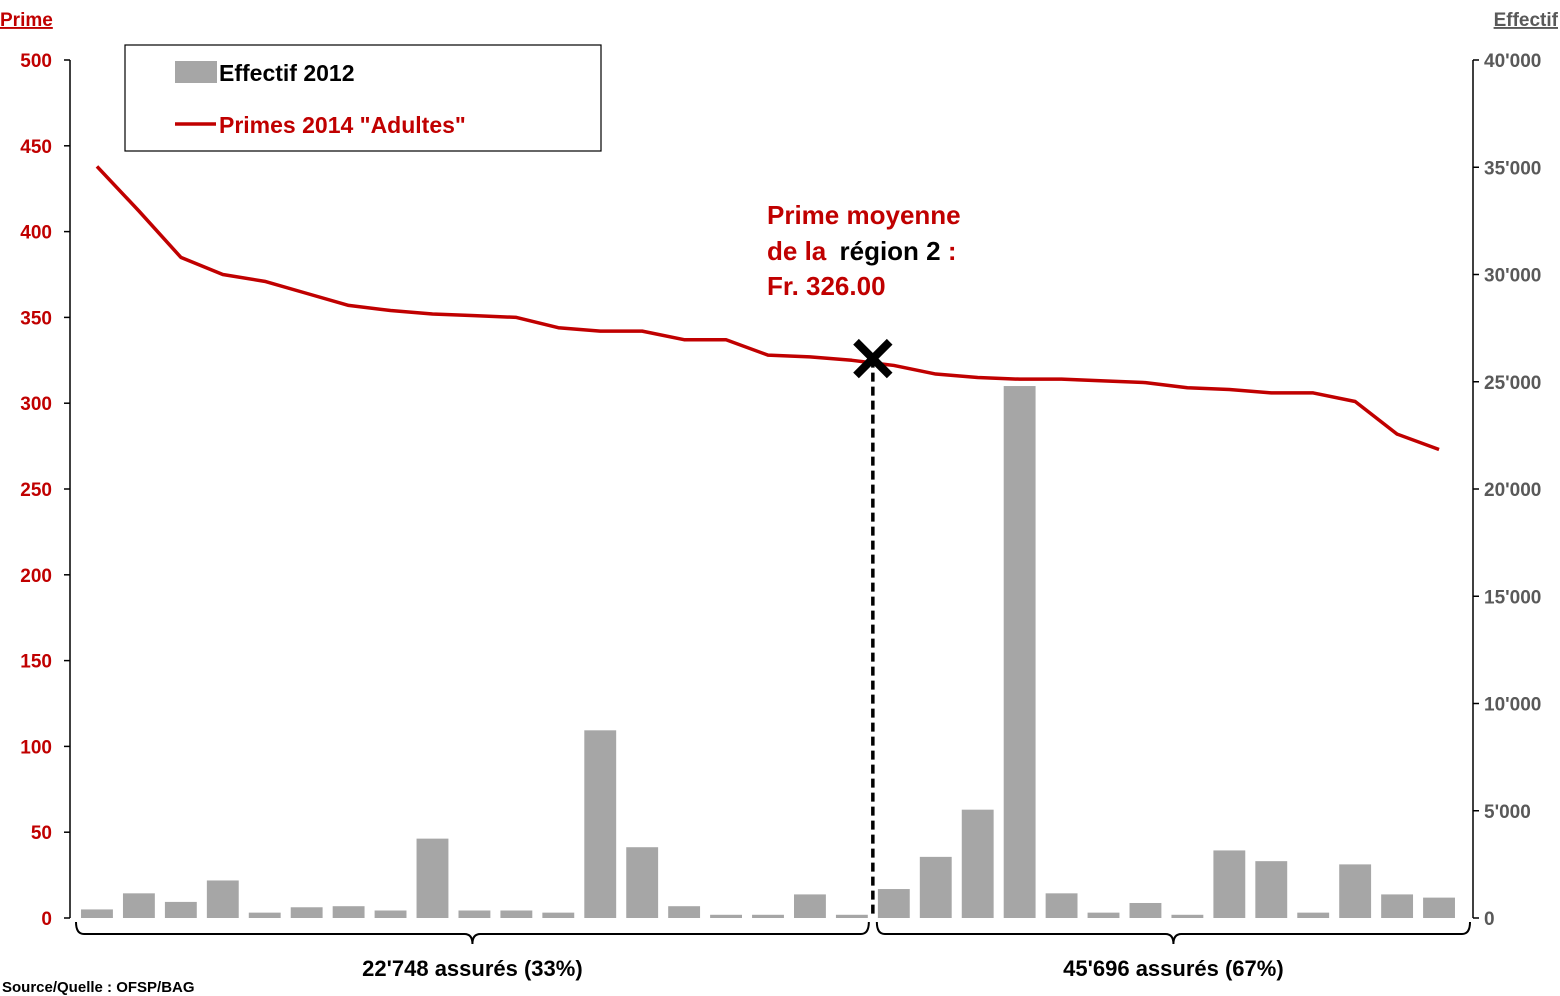 The height and width of the screenshot is (996, 1560). What do you see at coordinates (1512, 705) in the screenshot?
I see `right-tick-label: 10'000` at bounding box center [1512, 705].